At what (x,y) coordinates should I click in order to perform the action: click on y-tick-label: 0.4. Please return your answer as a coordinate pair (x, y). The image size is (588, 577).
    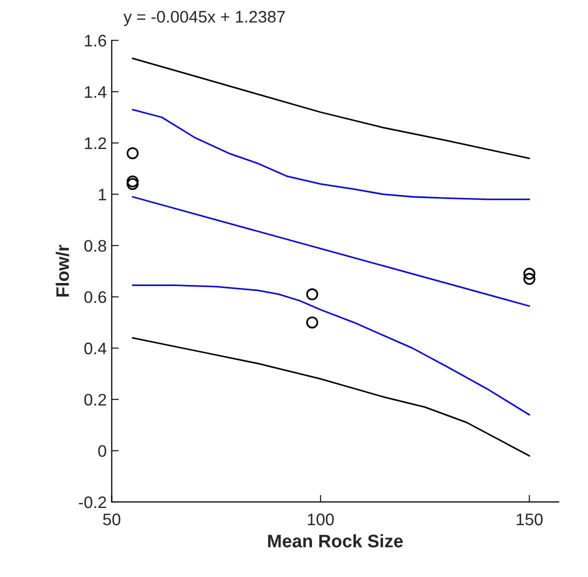
    Looking at the image, I should click on (95, 348).